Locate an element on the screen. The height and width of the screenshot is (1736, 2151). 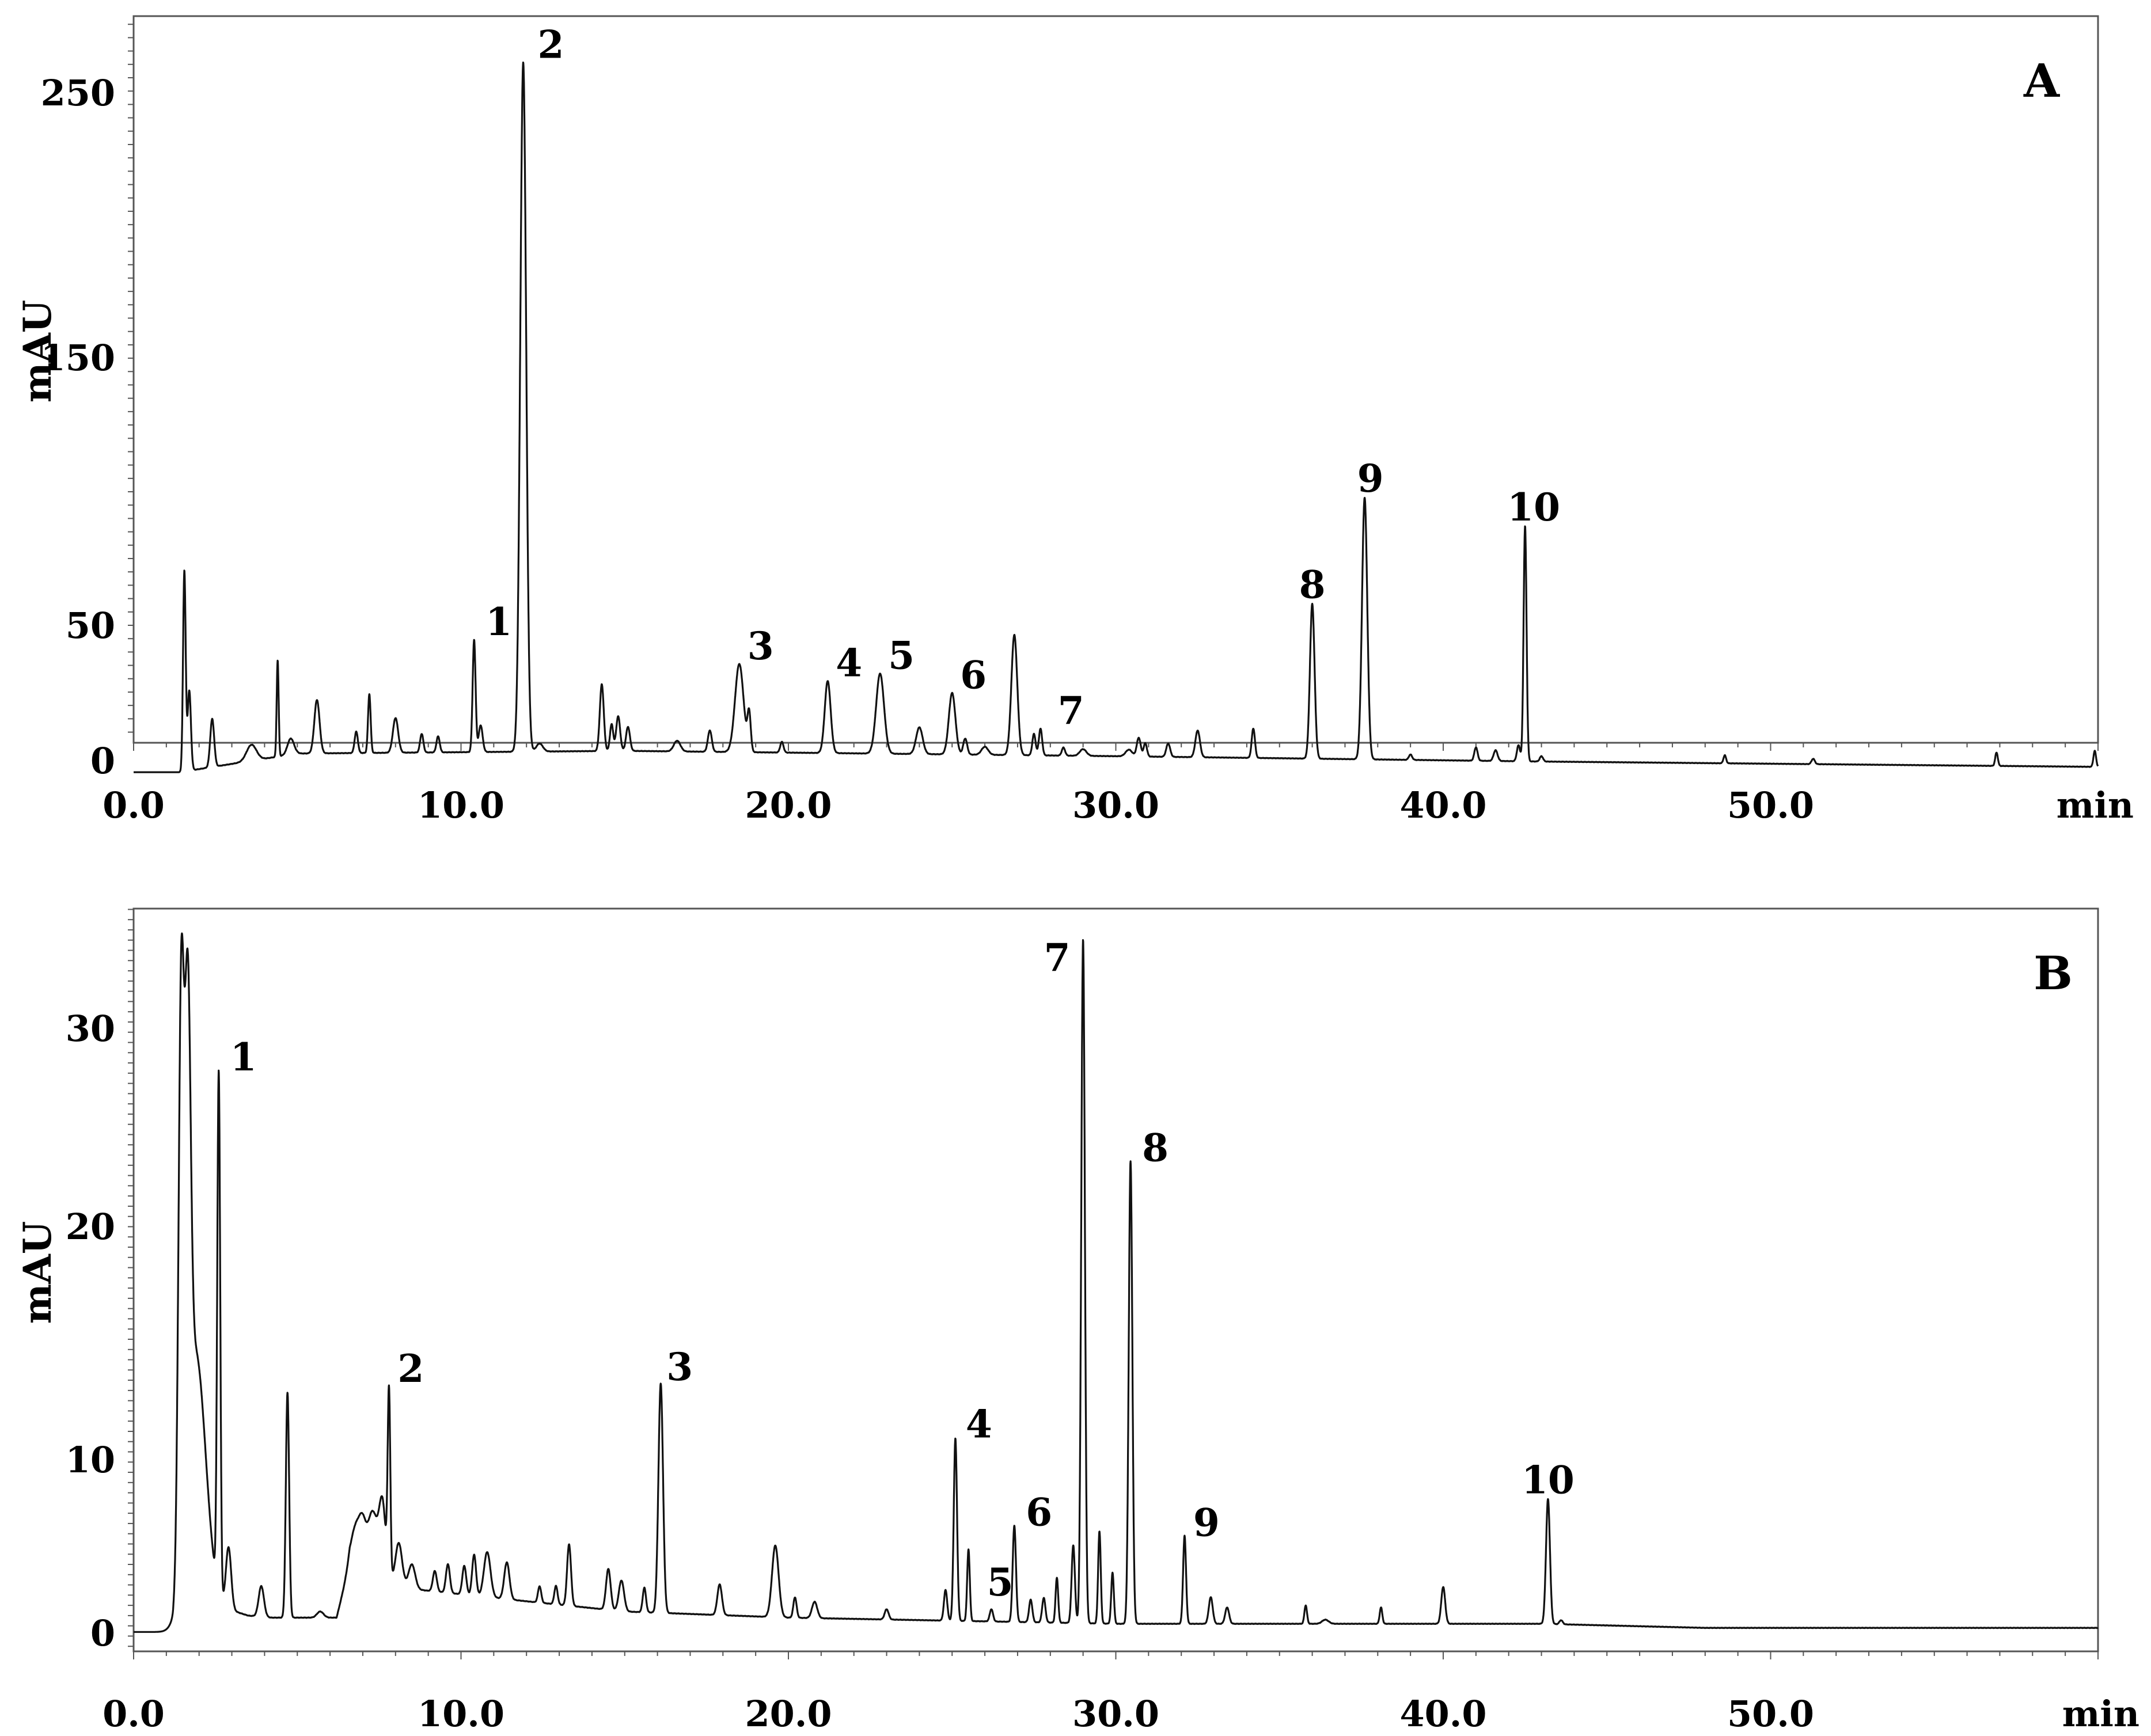
panel-a-y-ticks: 0 50 150 250 is located at coordinates (78, 427).